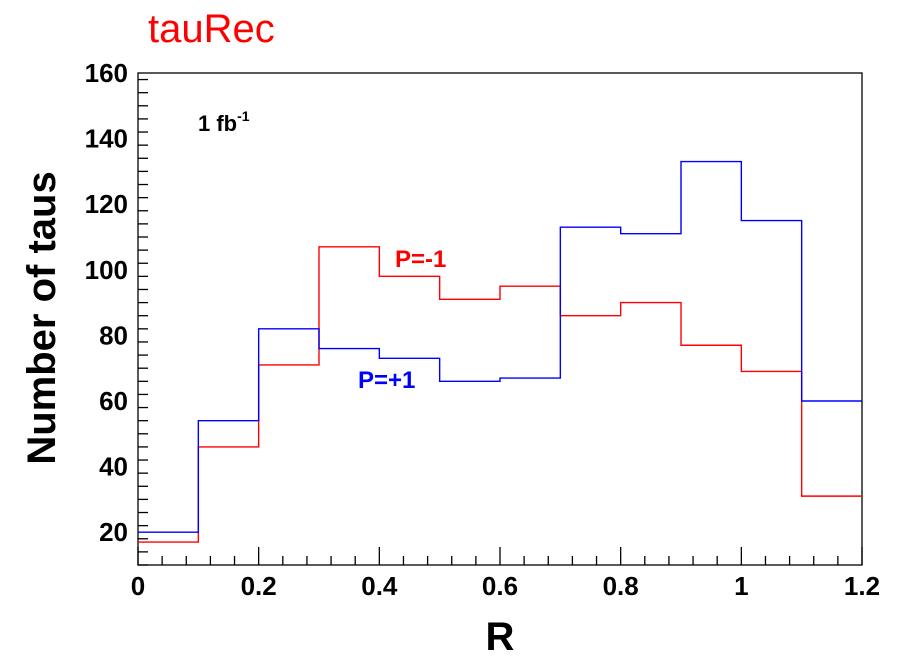 This screenshot has height=656, width=905. Describe the element at coordinates (211, 29) in the screenshot. I see `chart-title: tauRec` at that location.